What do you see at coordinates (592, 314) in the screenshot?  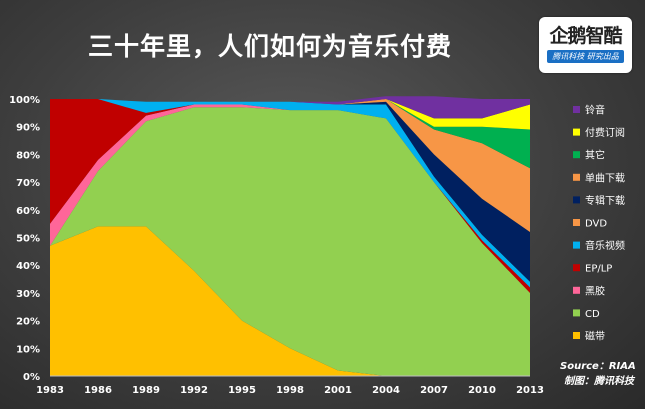 I see `legend-label: CD` at bounding box center [592, 314].